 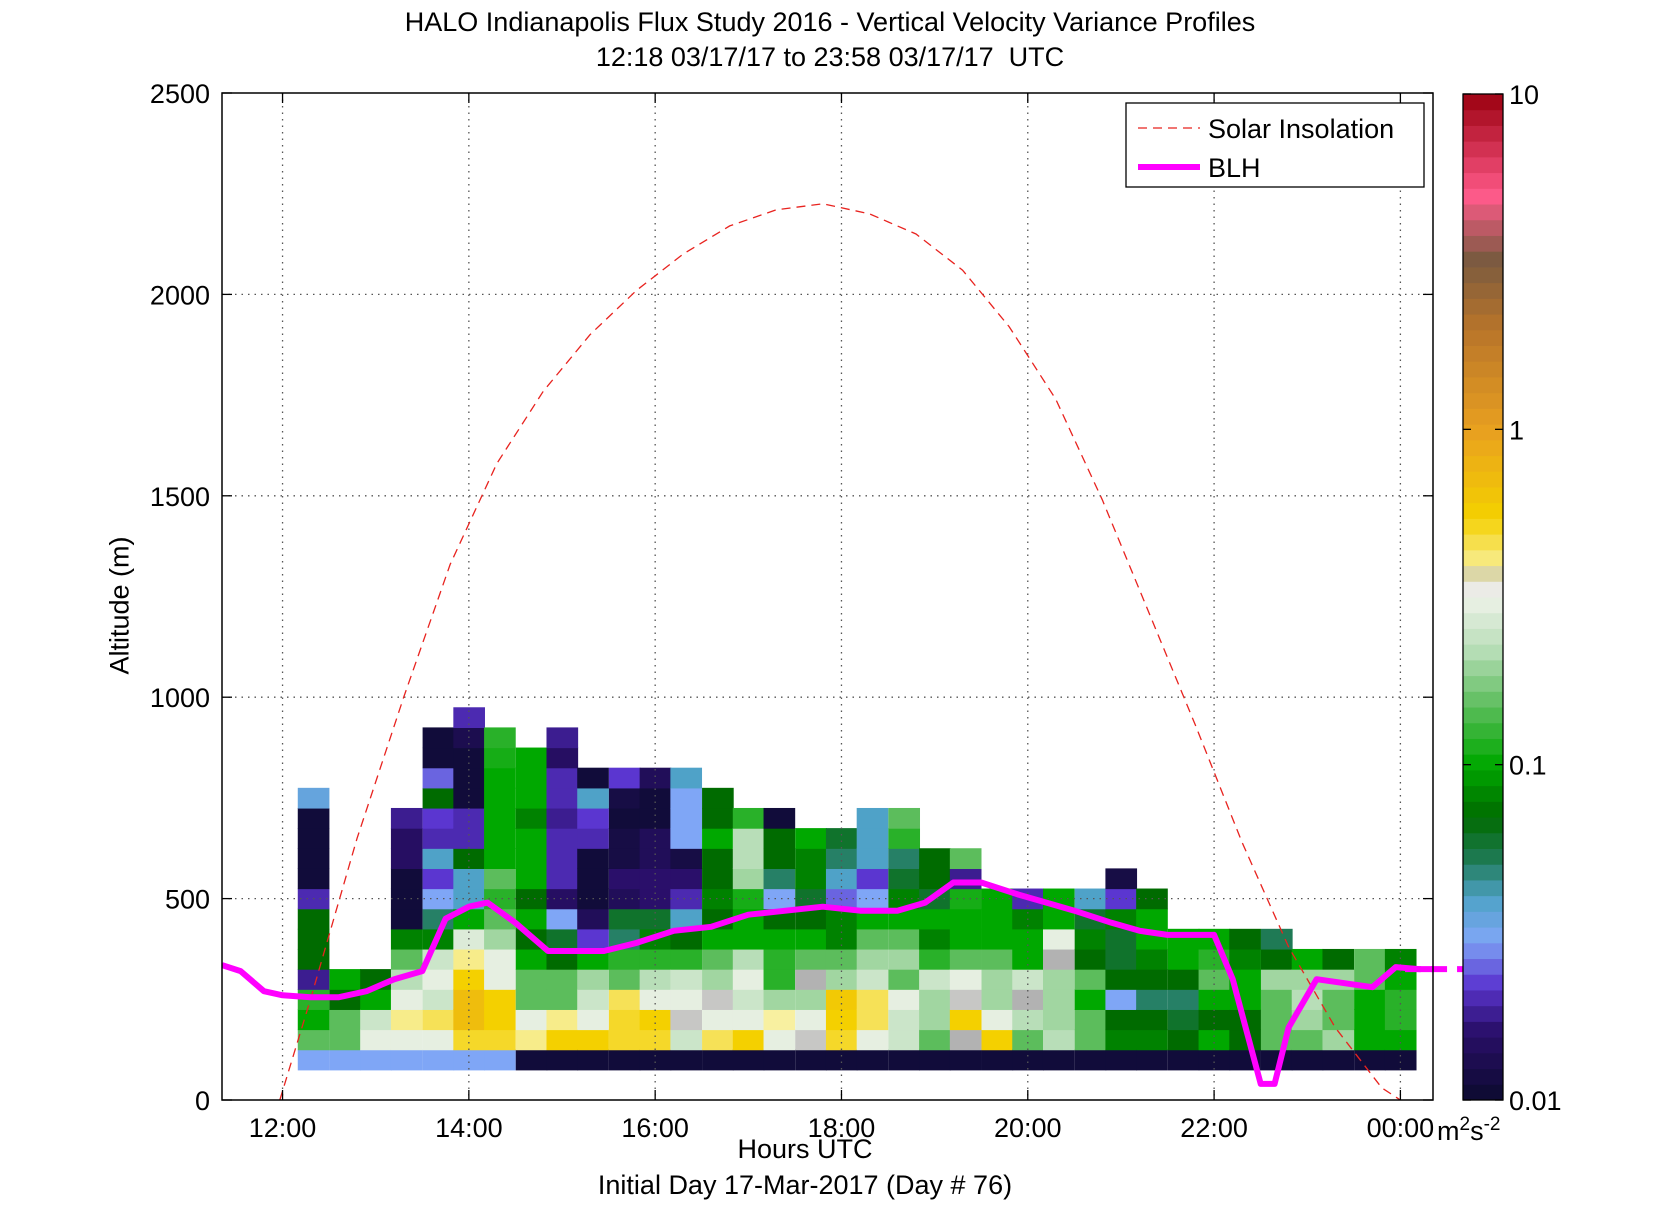 What do you see at coordinates (1275, 145) in the screenshot?
I see `legend: Solar Insolation BLH` at bounding box center [1275, 145].